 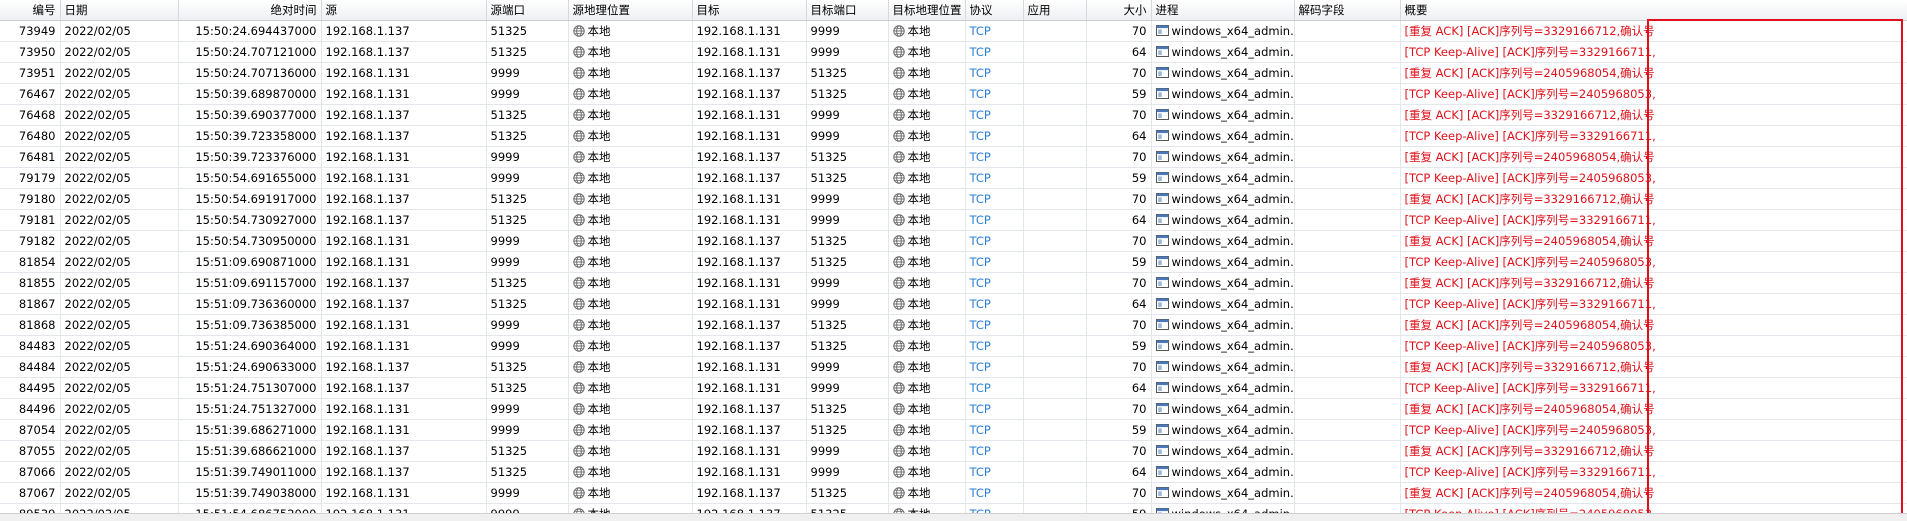 What do you see at coordinates (953, 517) in the screenshot?
I see `horizontal-scrollbar` at bounding box center [953, 517].